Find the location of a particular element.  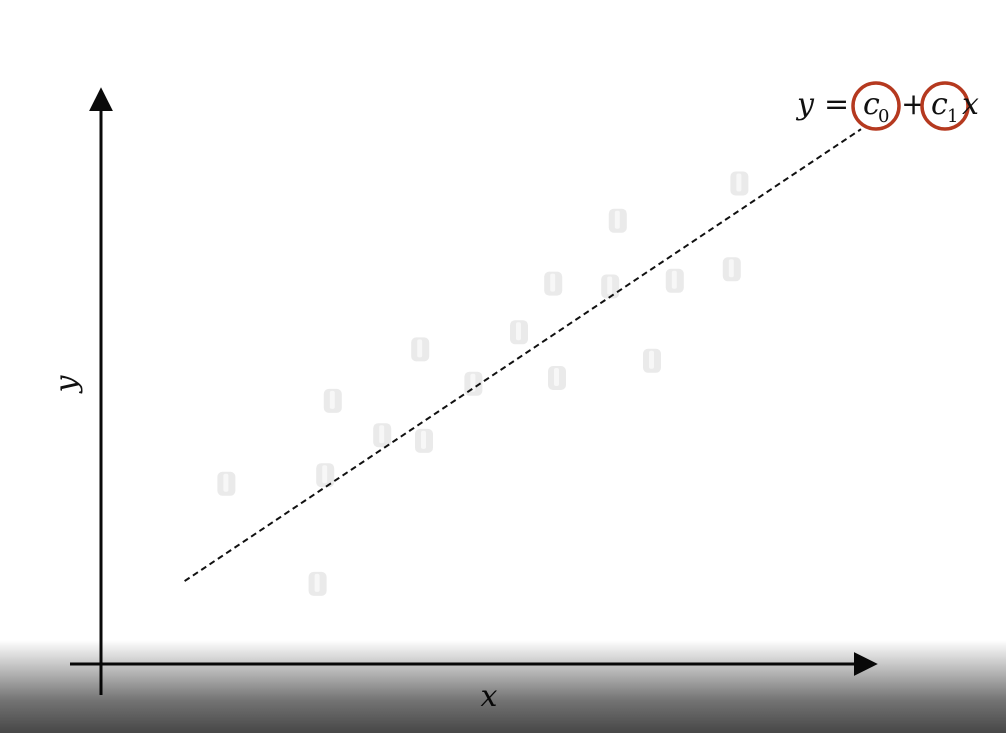

equation-equals: = is located at coordinates (836, 104).